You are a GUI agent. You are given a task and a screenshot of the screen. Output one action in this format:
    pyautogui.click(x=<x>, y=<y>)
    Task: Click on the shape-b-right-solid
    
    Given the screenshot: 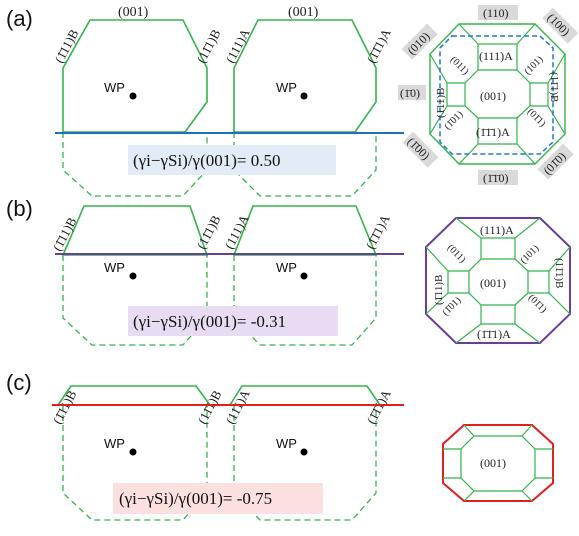 What is the action you would take?
    pyautogui.click(x=305, y=230)
    